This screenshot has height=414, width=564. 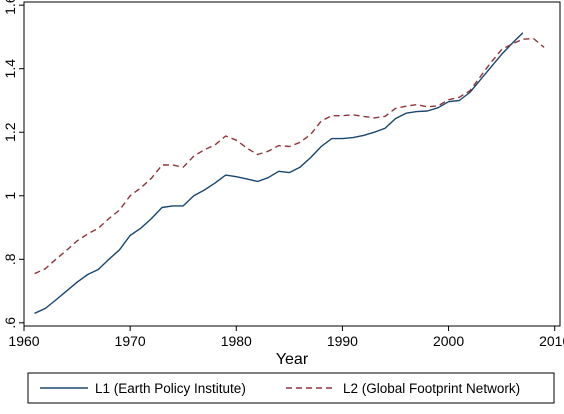 What do you see at coordinates (10, 323) in the screenshot?
I see `y-tick-label: .6` at bounding box center [10, 323].